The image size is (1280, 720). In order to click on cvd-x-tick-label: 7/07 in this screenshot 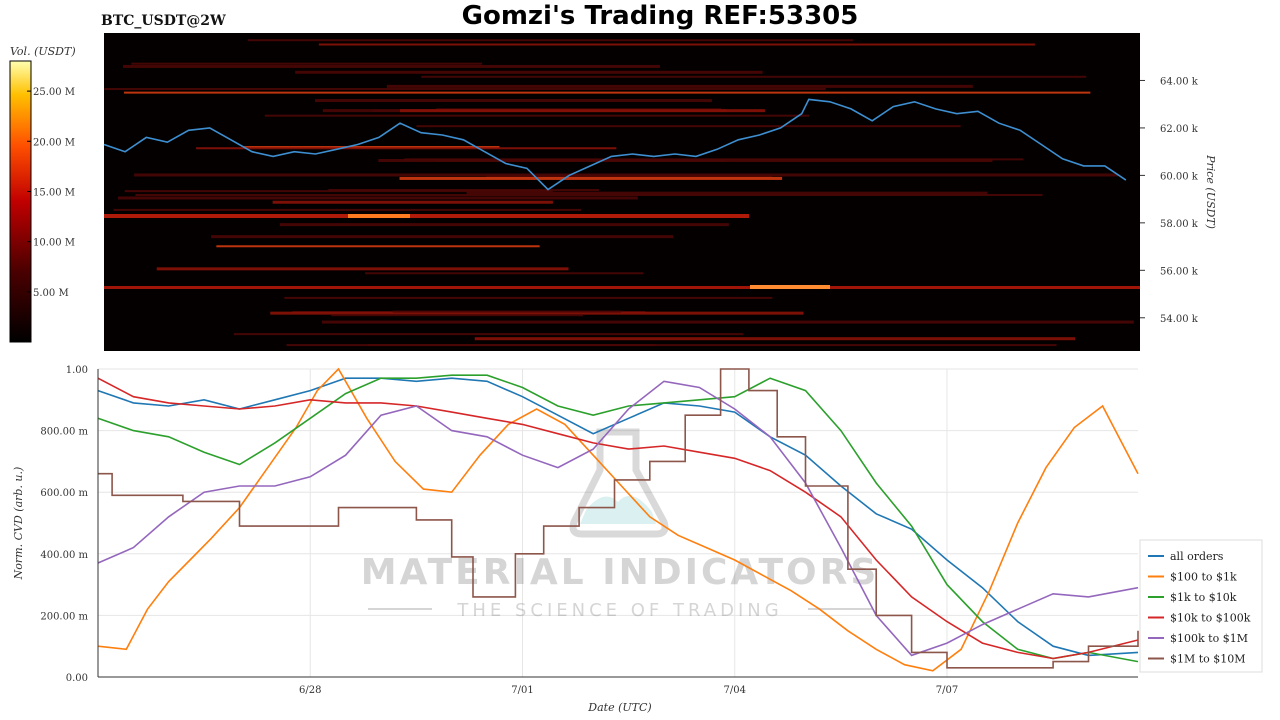, I will do `click(947, 690)`.